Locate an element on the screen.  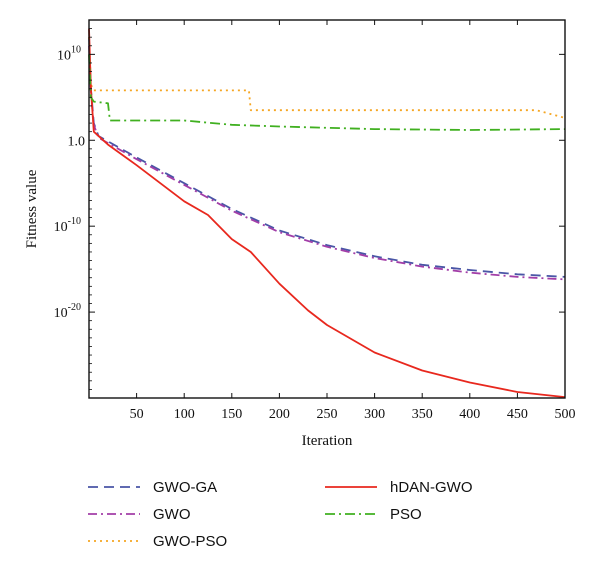
y-tick-exponent: 10 is located at coordinates (76, 49).